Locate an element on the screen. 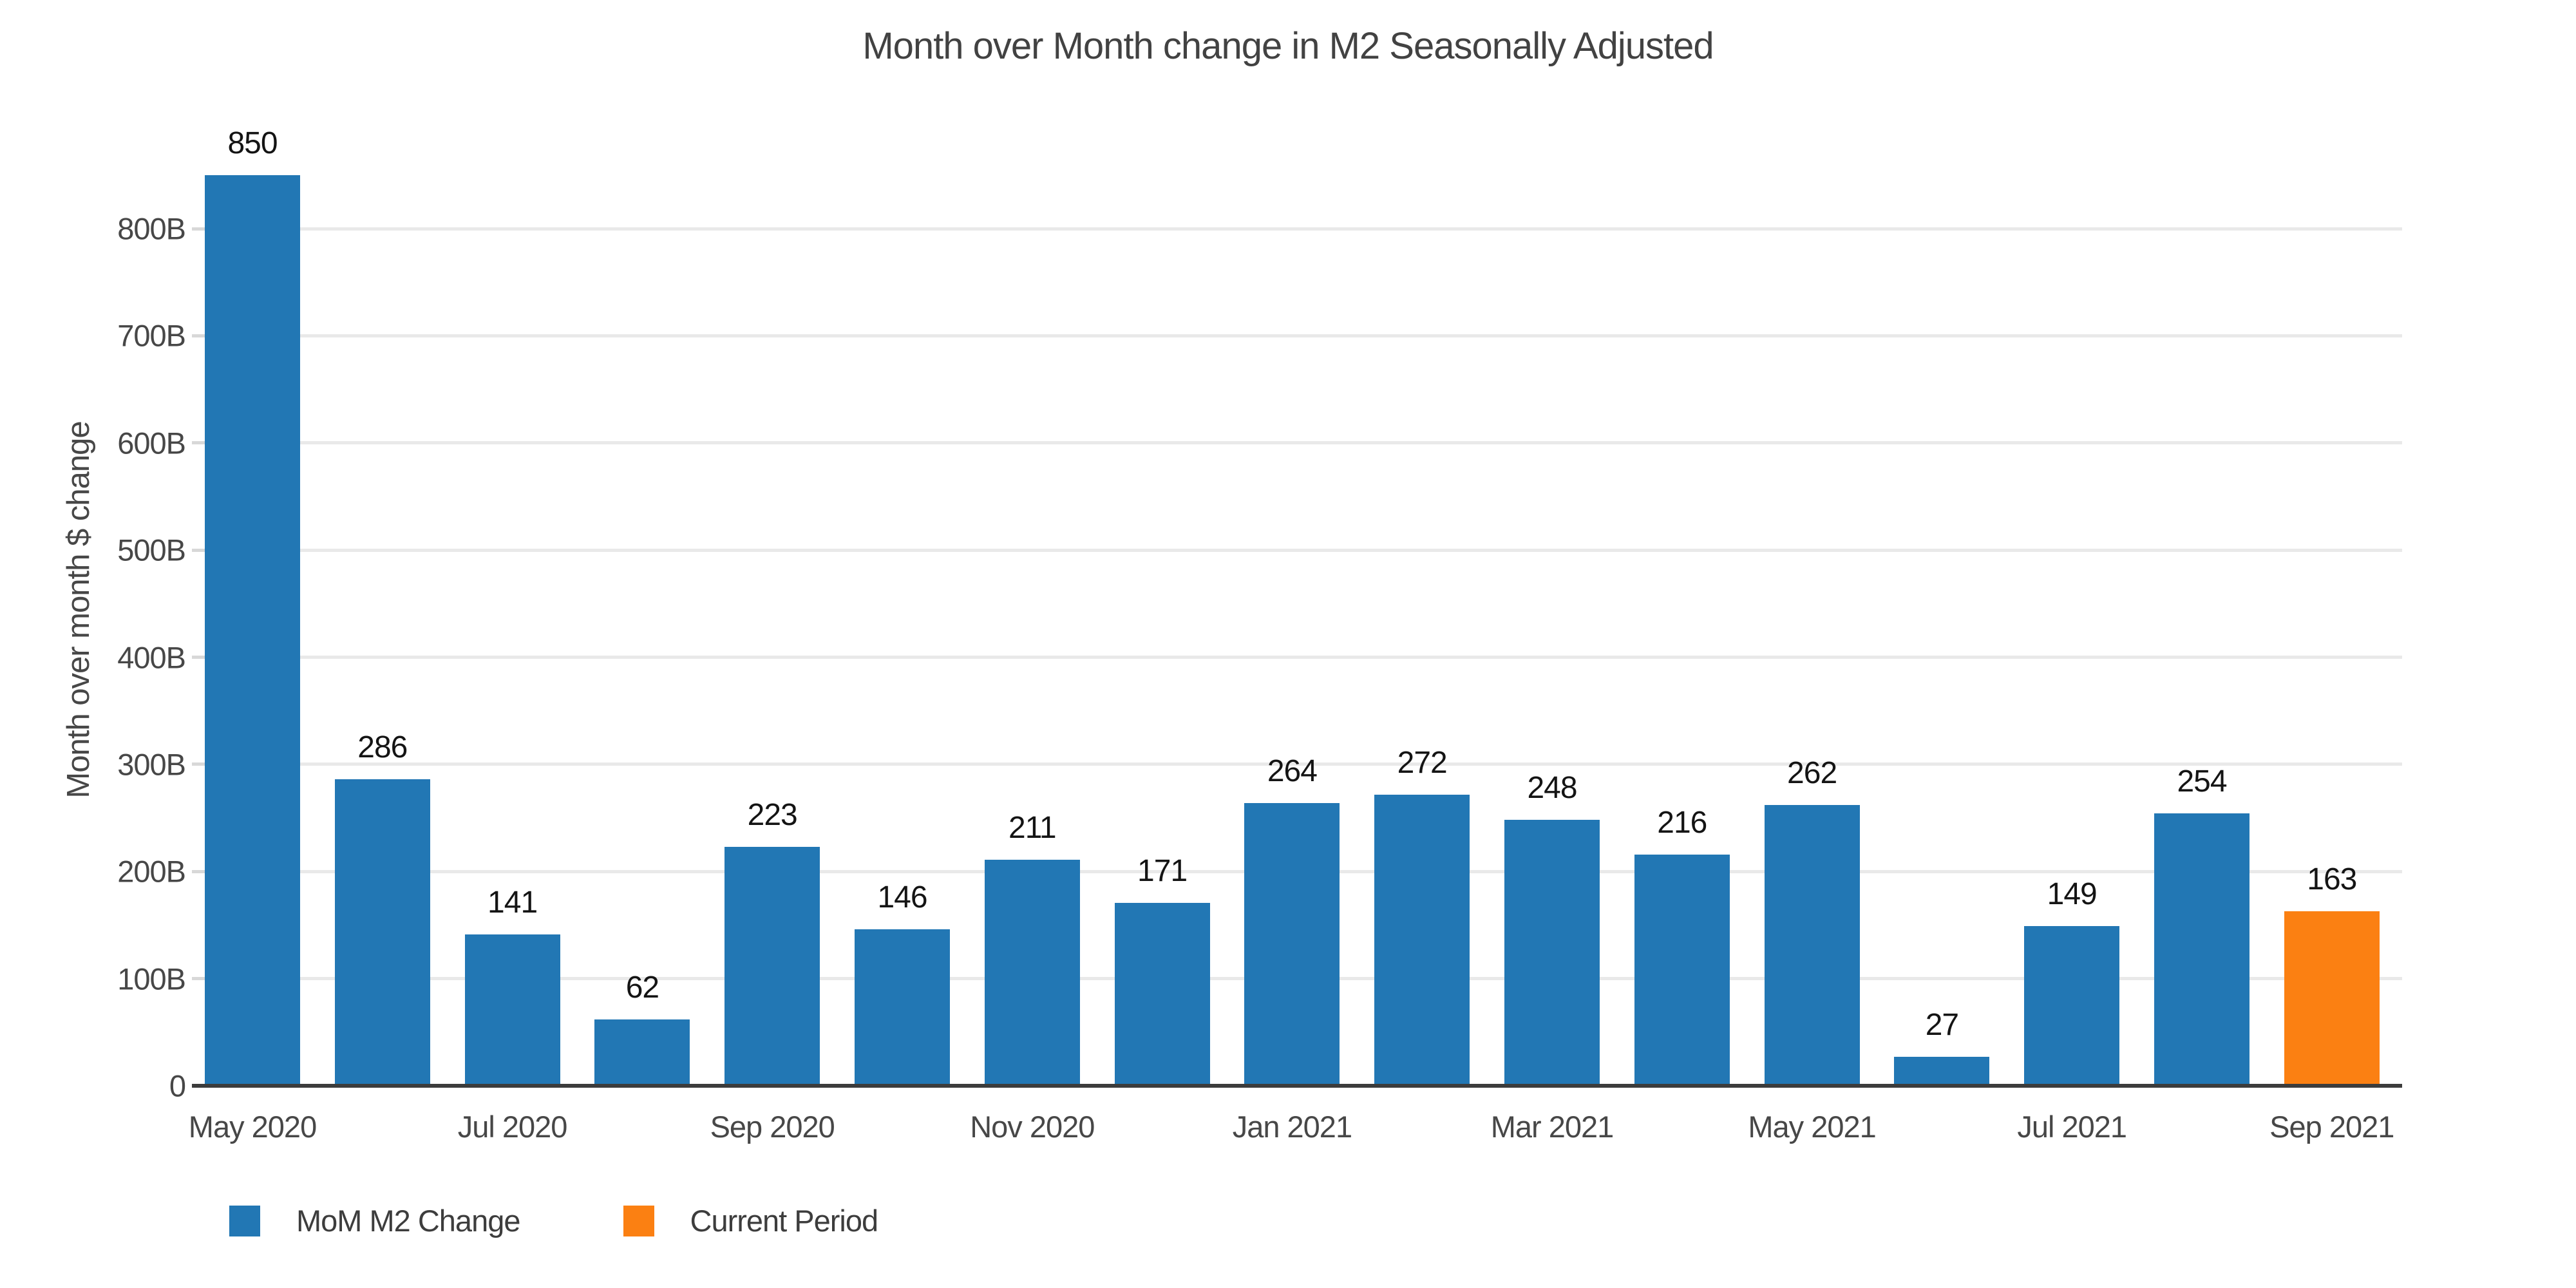  bar-jan-2021 is located at coordinates (1292, 944).